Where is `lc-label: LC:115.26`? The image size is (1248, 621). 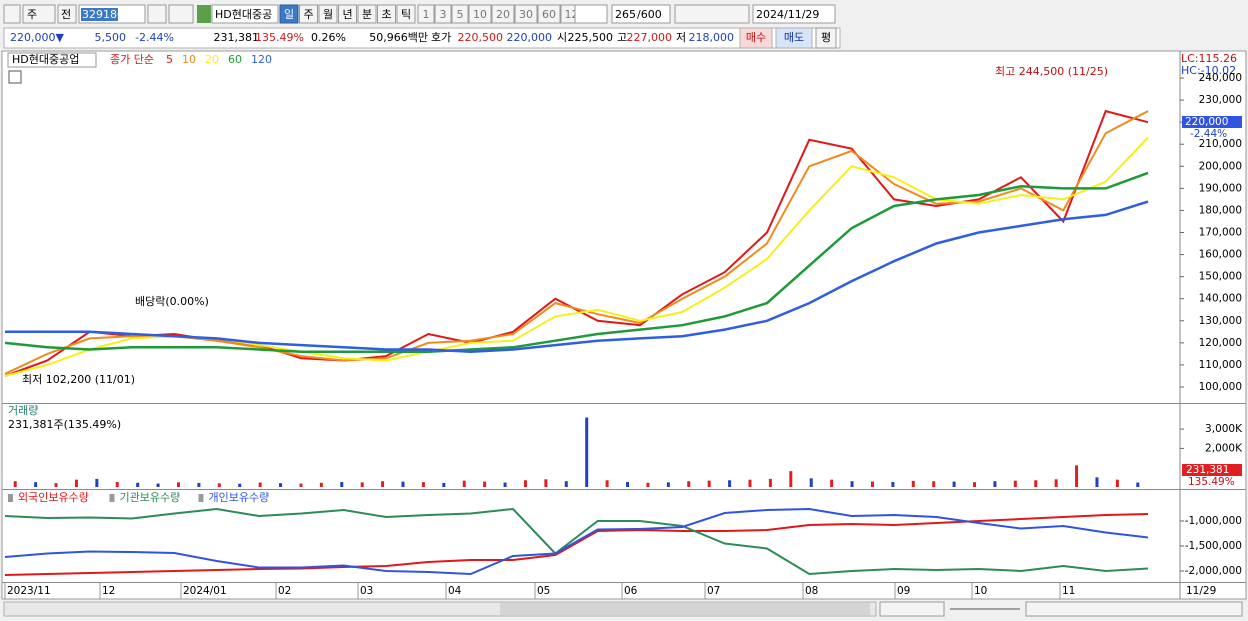 lc-label: LC:115.26 is located at coordinates (1209, 58).